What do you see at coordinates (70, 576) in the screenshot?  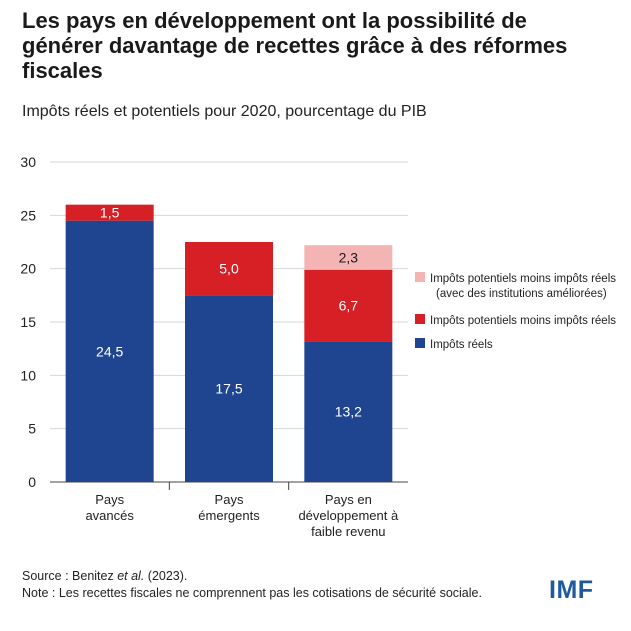 I see `source-prefix: Source : Benitez` at bounding box center [70, 576].